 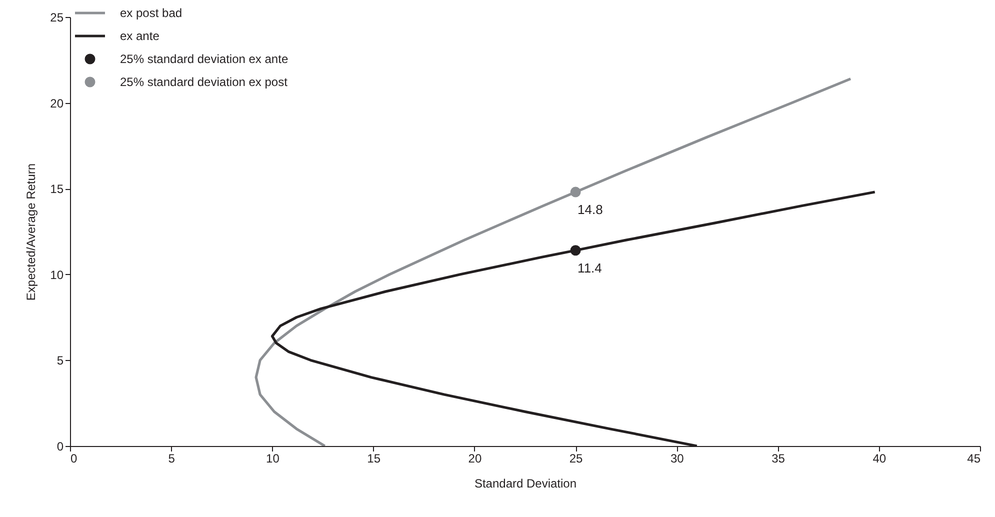 I want to click on y-tick-label: 10, so click(x=57, y=275).